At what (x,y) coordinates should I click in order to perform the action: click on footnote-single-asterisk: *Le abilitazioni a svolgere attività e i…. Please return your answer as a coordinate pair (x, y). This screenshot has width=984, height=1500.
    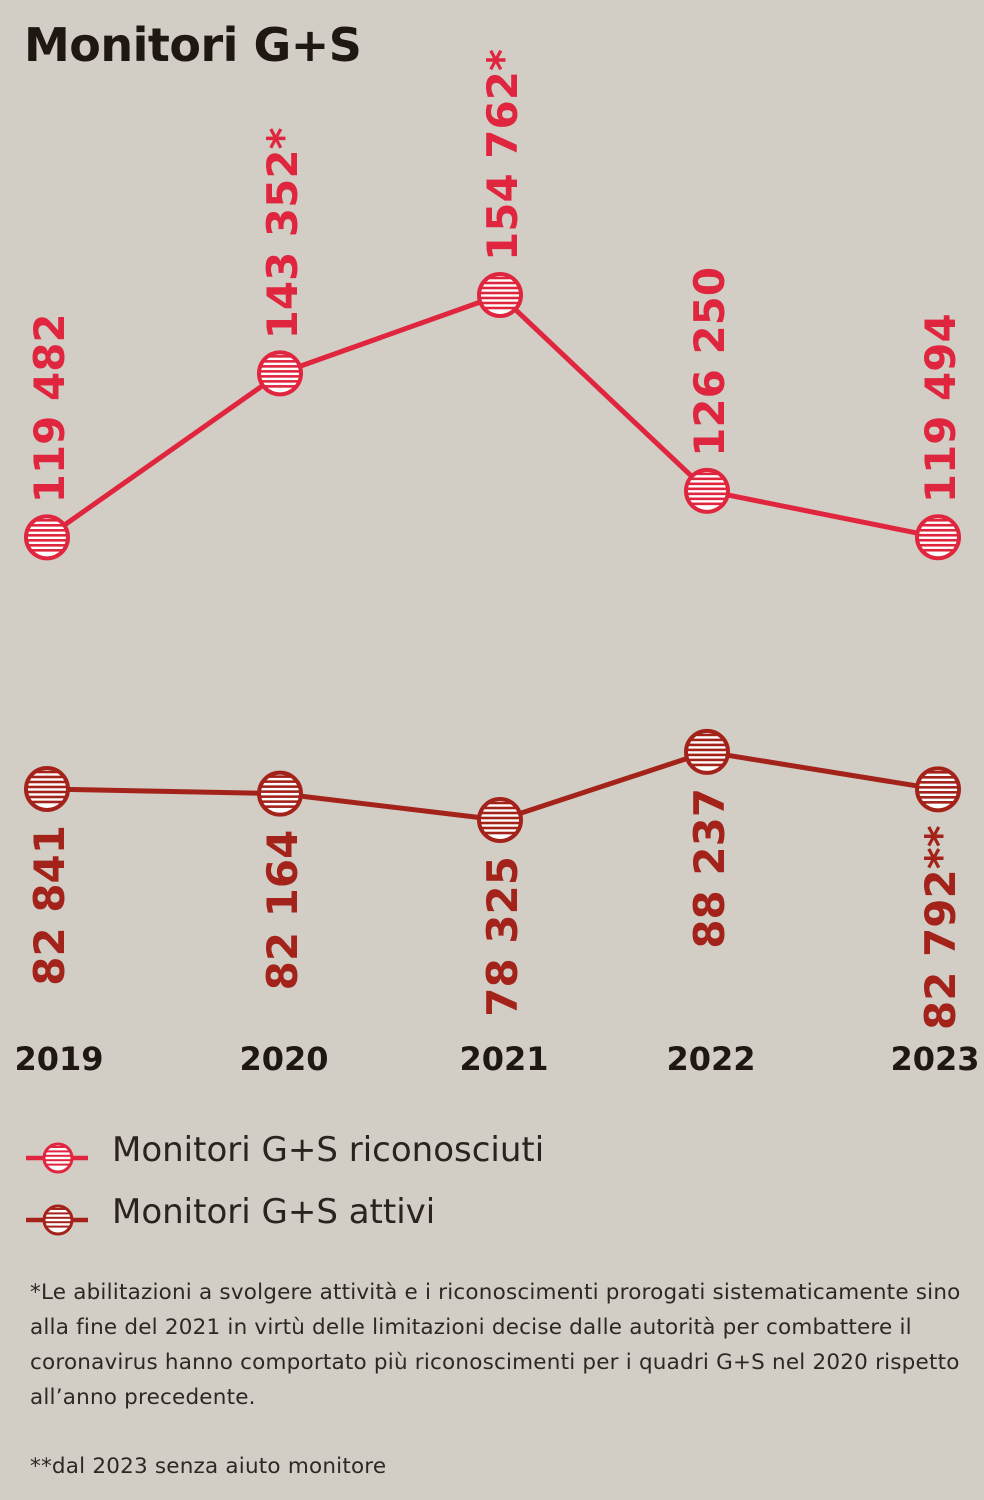
    Looking at the image, I should click on (495, 1345).